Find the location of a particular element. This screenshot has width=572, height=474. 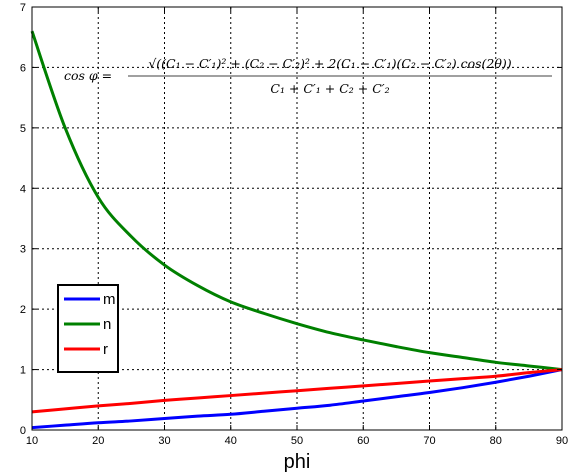

y-tick-label: 1 is located at coordinates (23, 371).